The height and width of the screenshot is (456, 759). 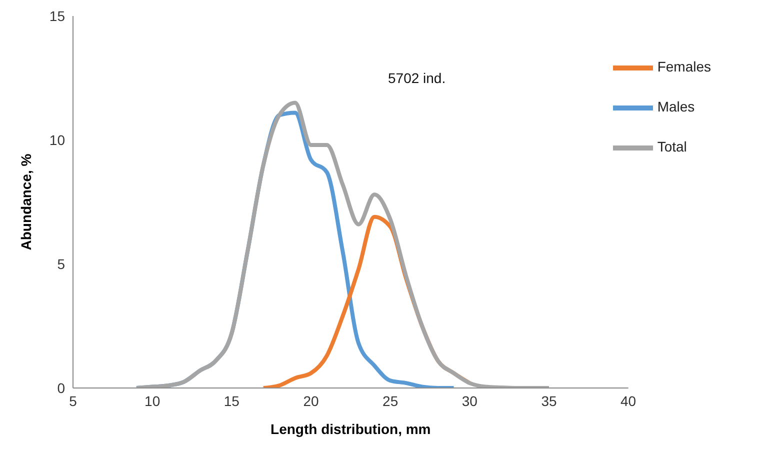 I want to click on y-tick-label: 15, so click(x=57, y=16).